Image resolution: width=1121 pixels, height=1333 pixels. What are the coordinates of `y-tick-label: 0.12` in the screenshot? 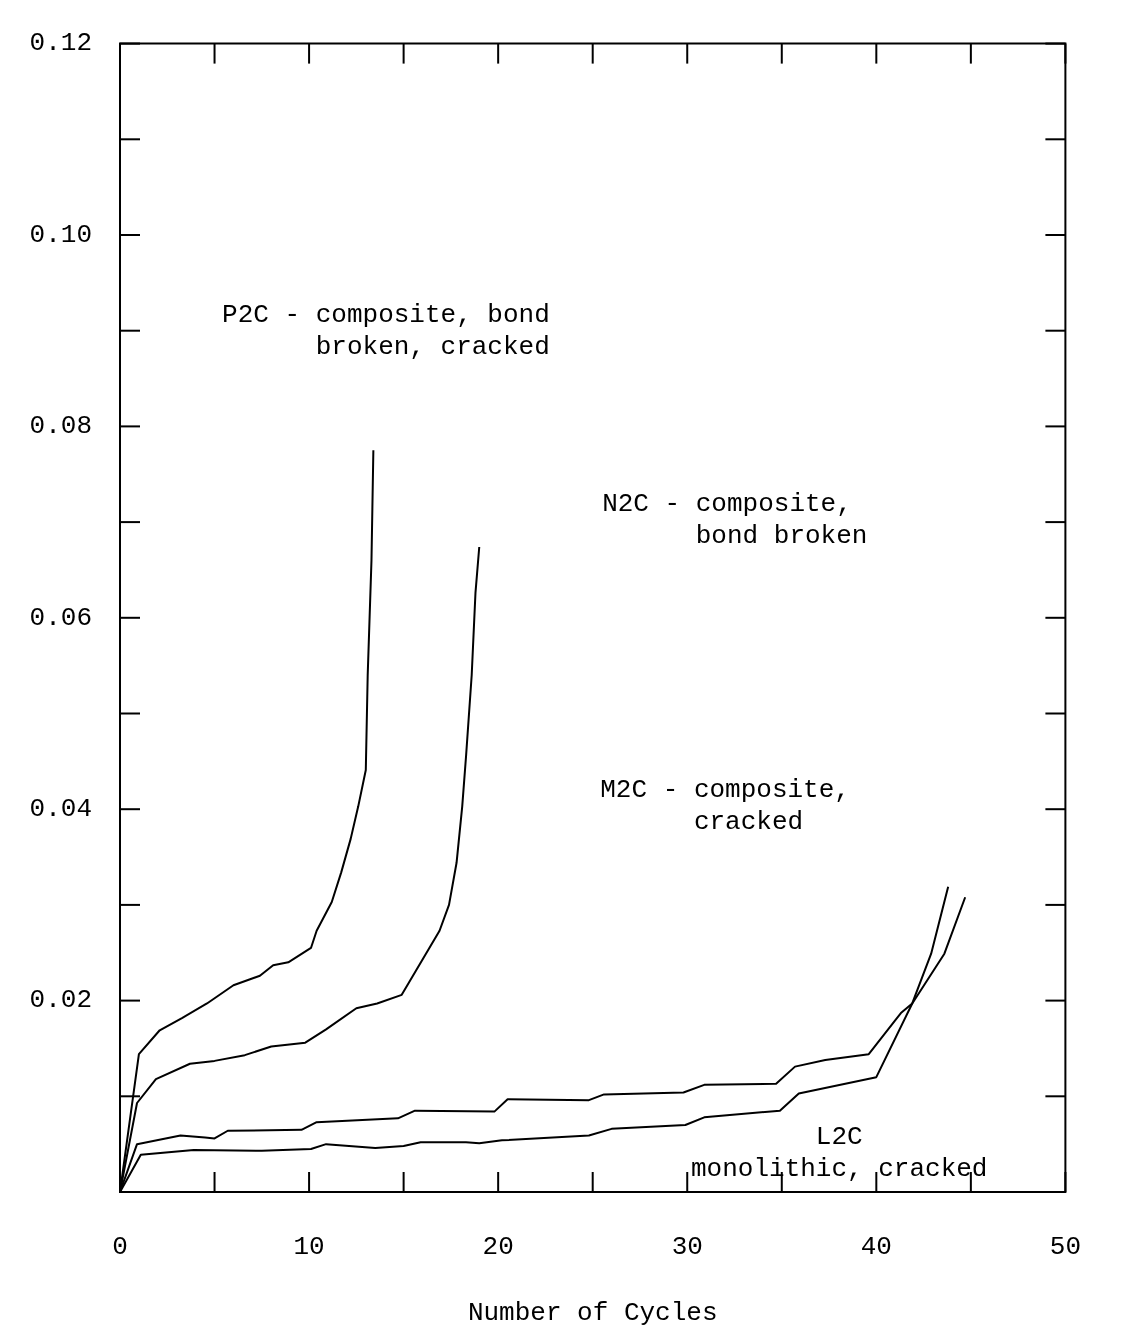 It's located at (60, 43).